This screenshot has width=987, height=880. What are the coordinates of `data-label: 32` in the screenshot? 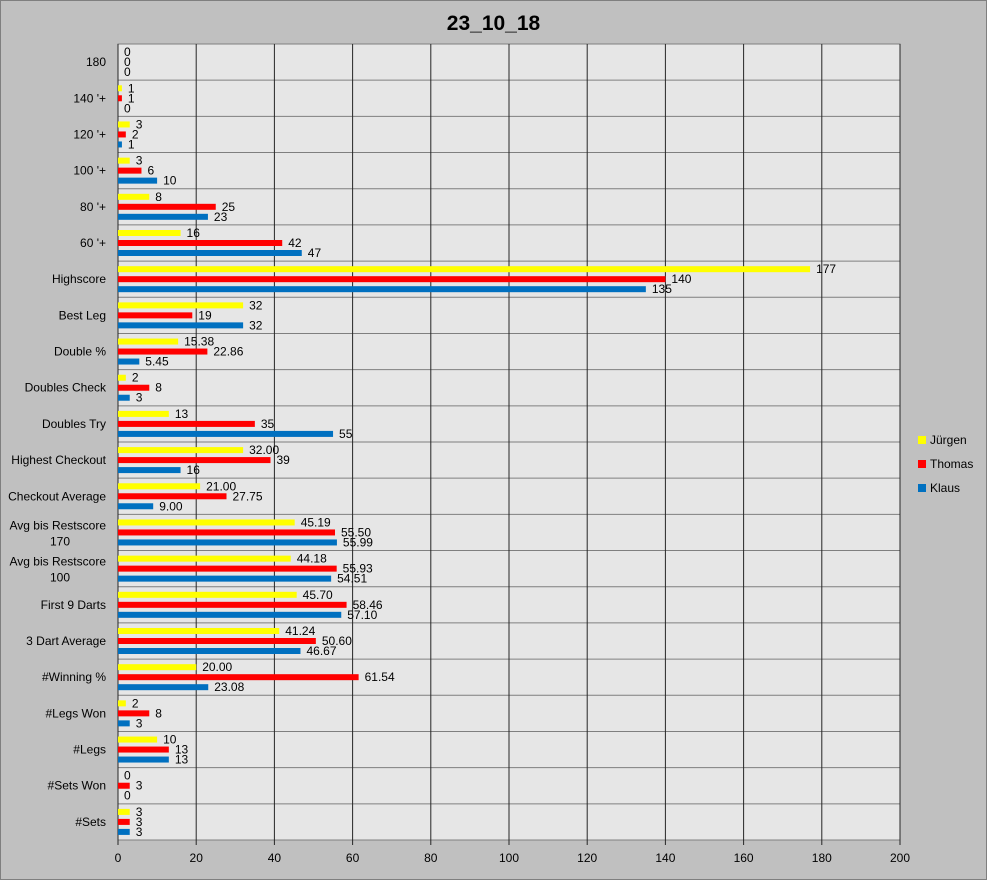 It's located at (256, 305).